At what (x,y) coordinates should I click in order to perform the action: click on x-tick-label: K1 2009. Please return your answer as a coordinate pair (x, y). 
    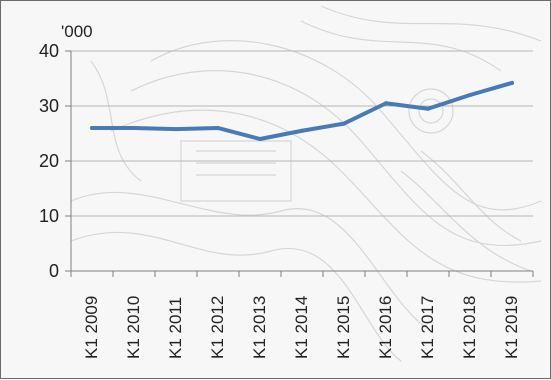
    Looking at the image, I should click on (91, 327).